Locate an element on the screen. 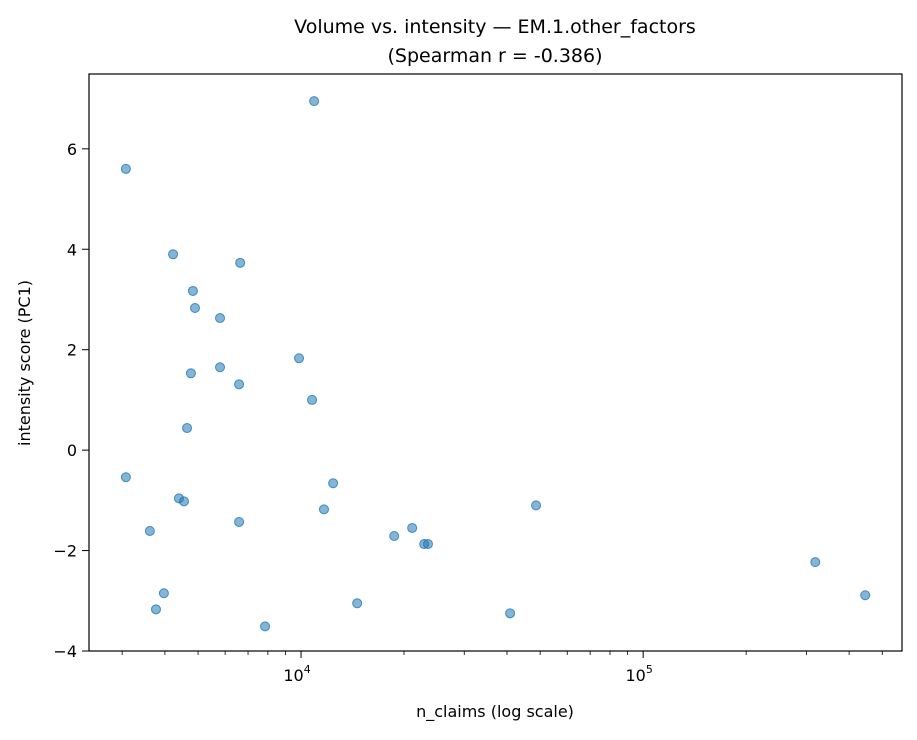 This screenshot has width=917, height=740. y-tick-label: 6 is located at coordinates (72, 149).